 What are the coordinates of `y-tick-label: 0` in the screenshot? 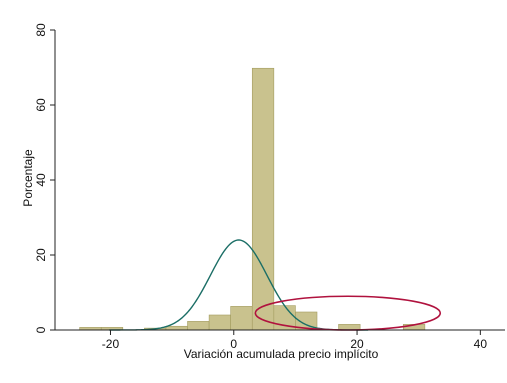 It's located at (41, 329).